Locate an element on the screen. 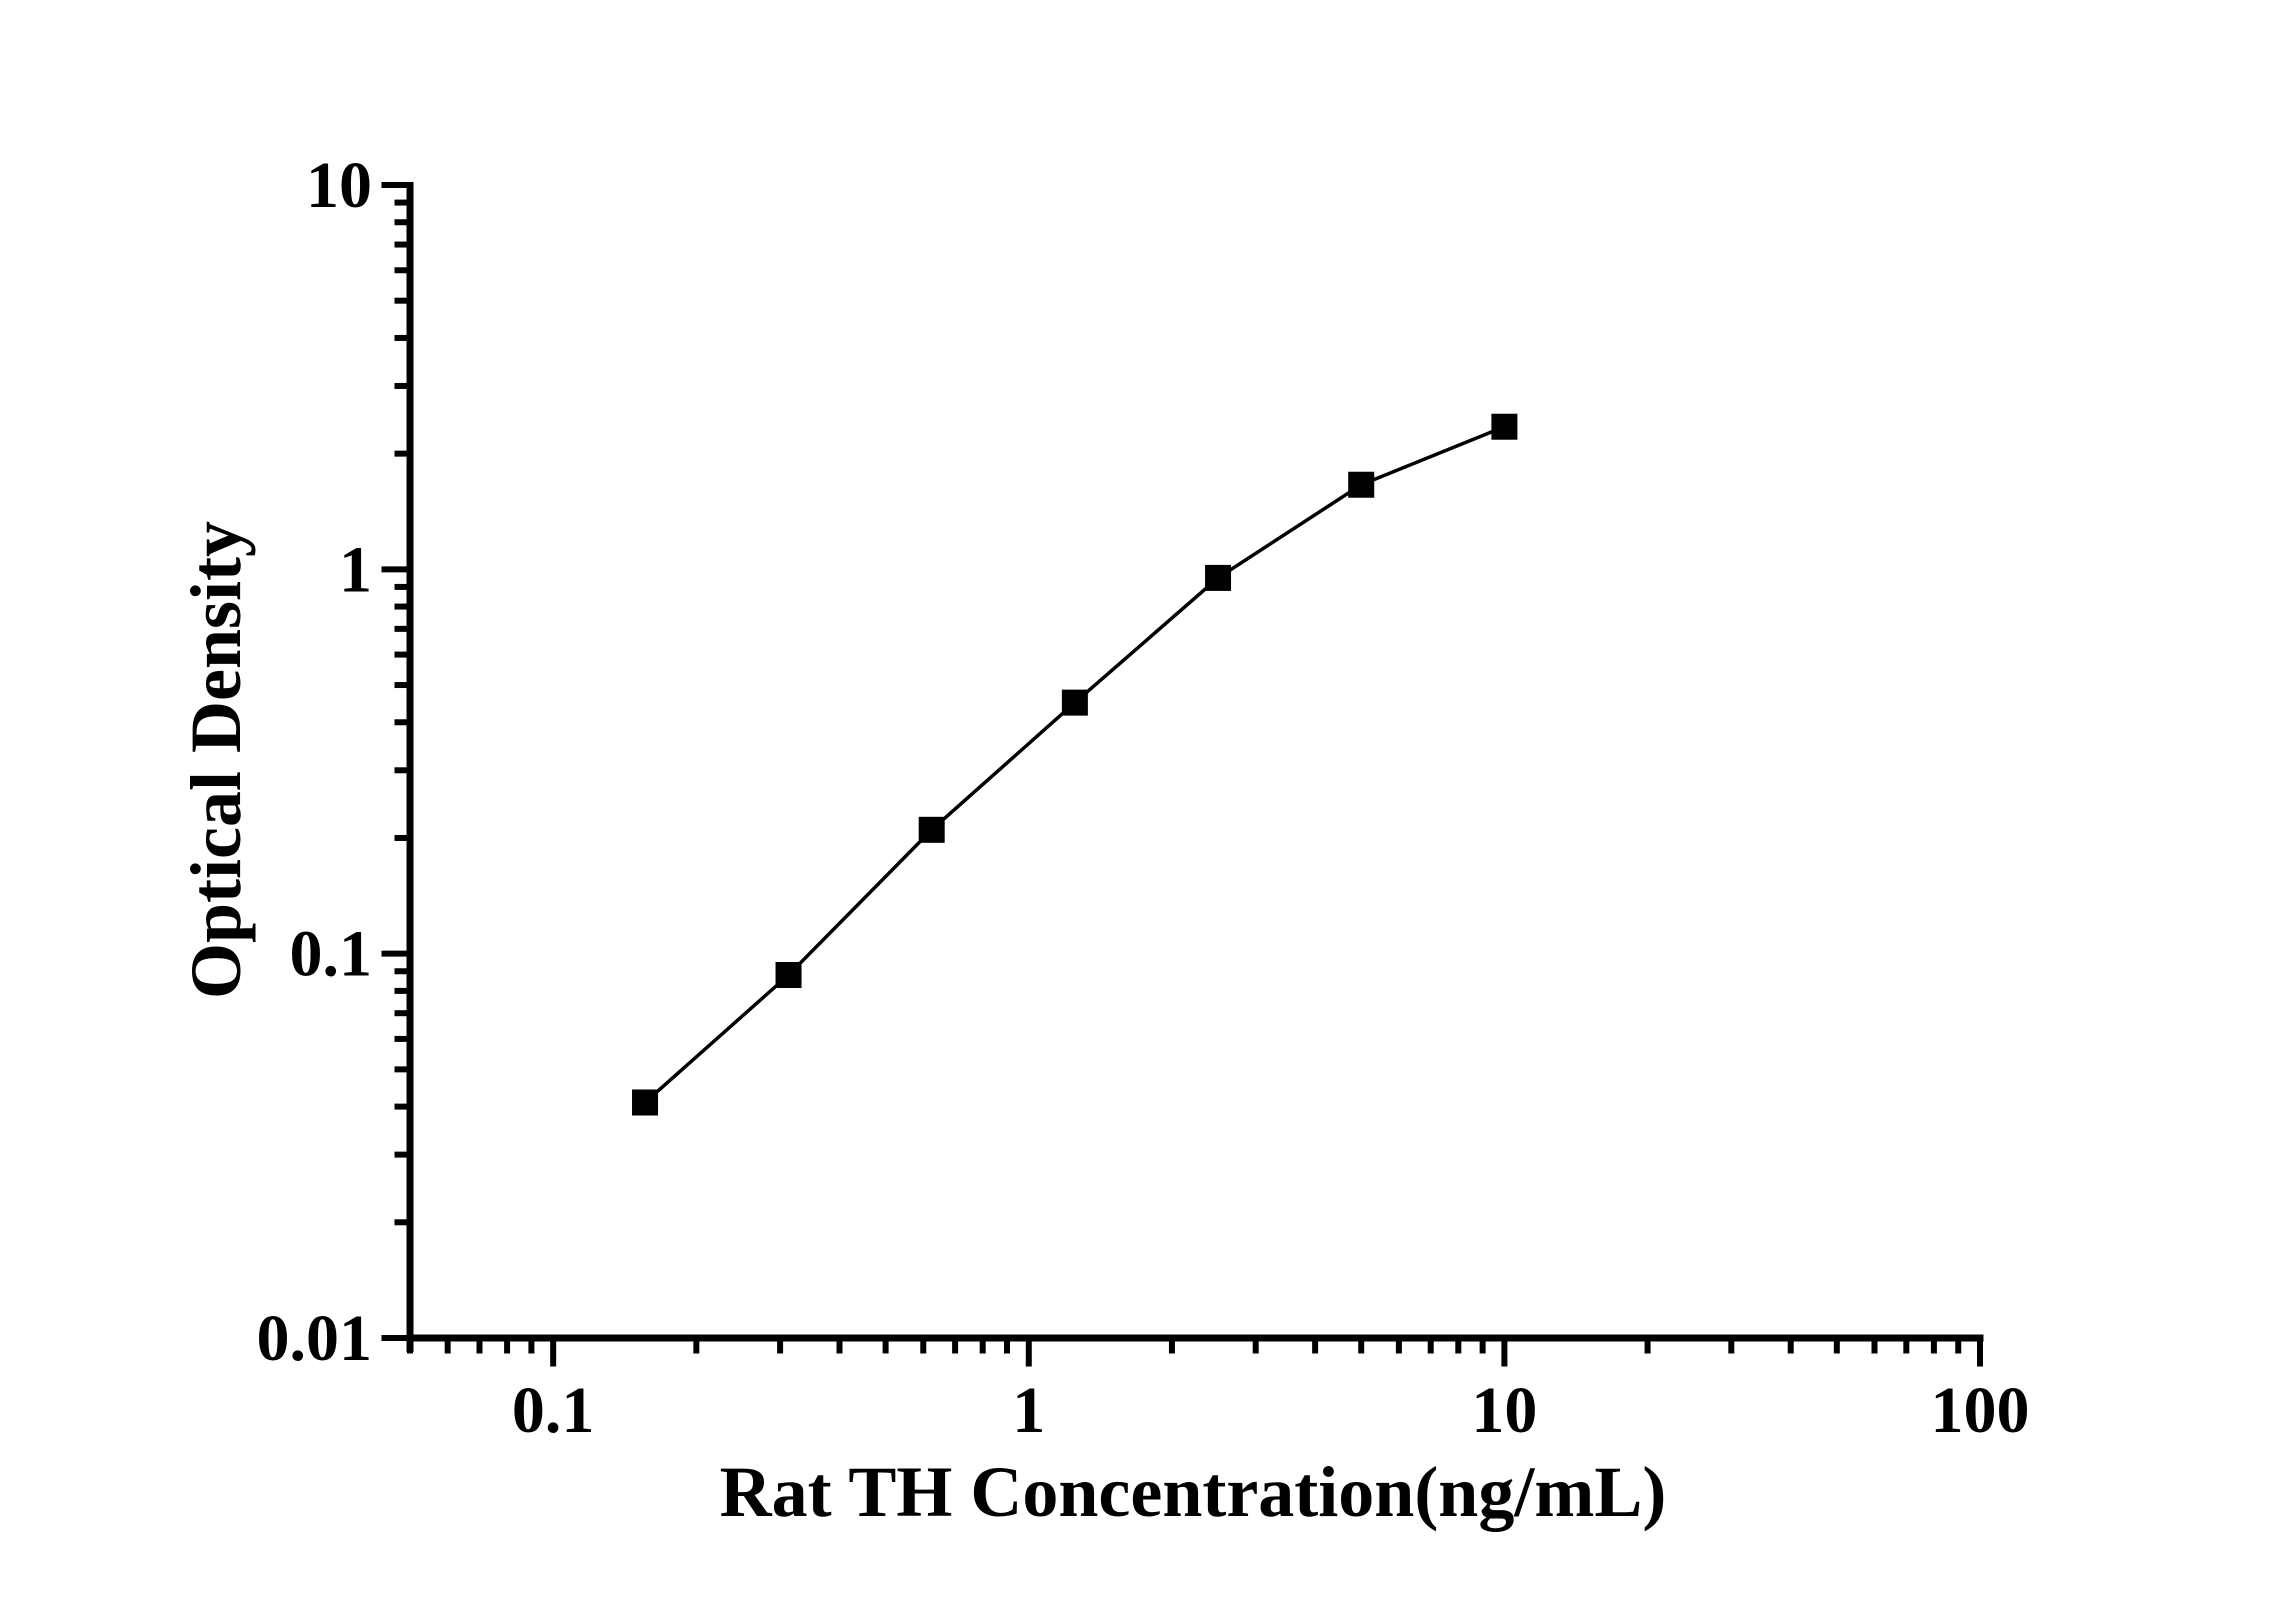  x-axis-title: Rat TH Concentration(ng/mL) is located at coordinates (1193, 1492).